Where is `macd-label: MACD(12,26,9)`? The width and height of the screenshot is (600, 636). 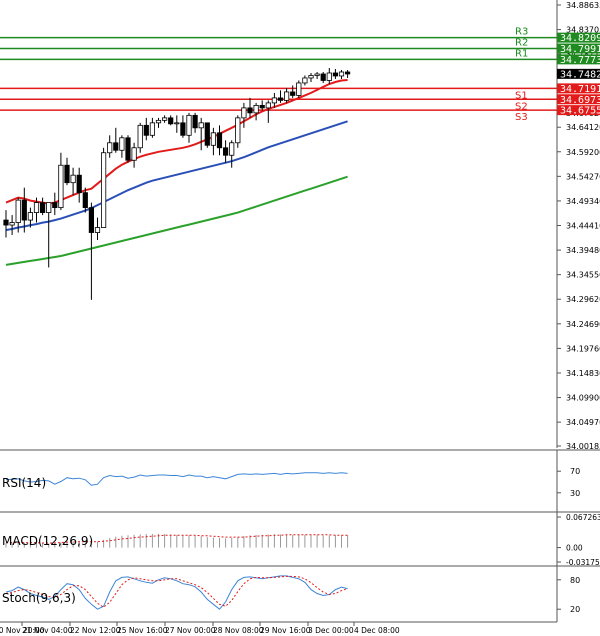
macd-label: MACD(12,26,9) is located at coordinates (47, 541).